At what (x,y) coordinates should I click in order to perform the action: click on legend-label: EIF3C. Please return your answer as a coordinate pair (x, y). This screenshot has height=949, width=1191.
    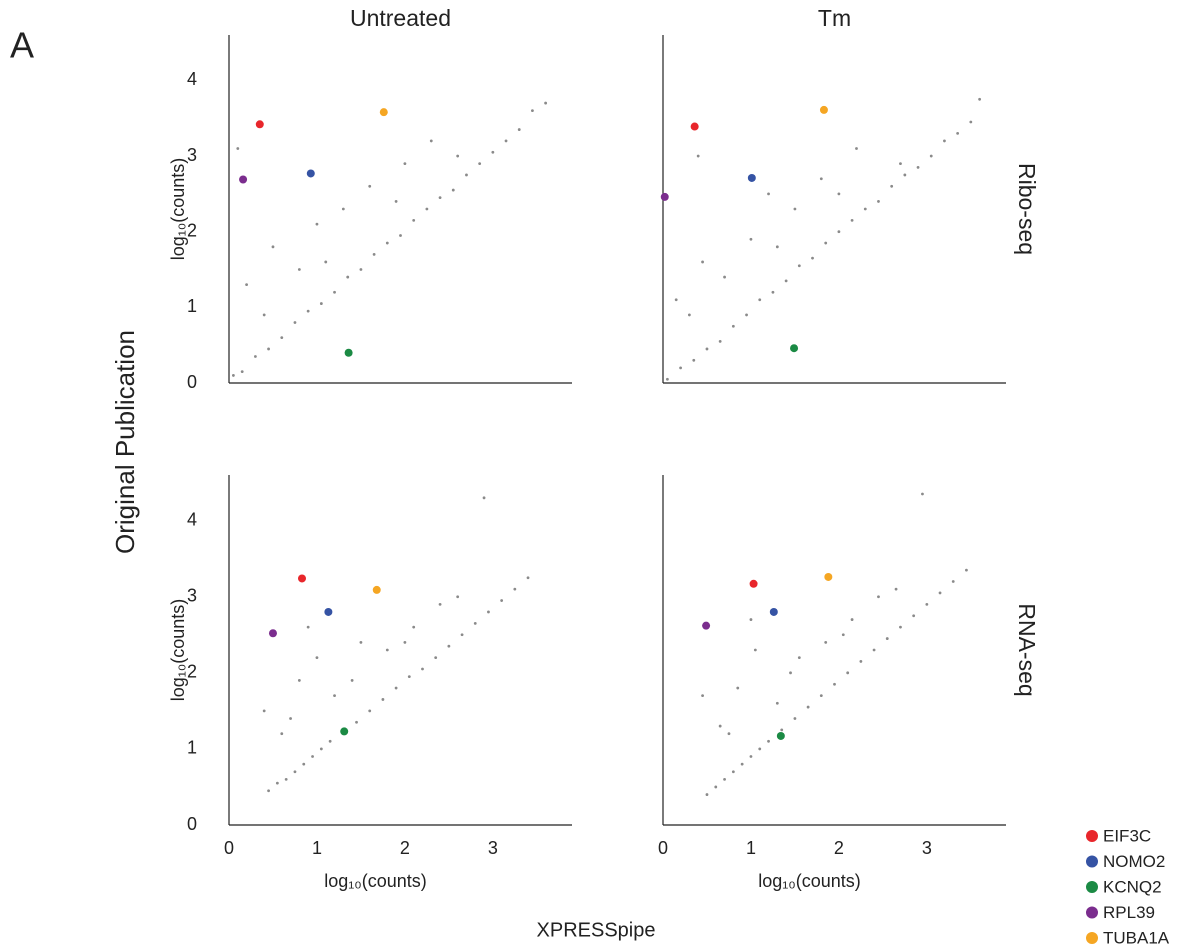
    Looking at the image, I should click on (1127, 835).